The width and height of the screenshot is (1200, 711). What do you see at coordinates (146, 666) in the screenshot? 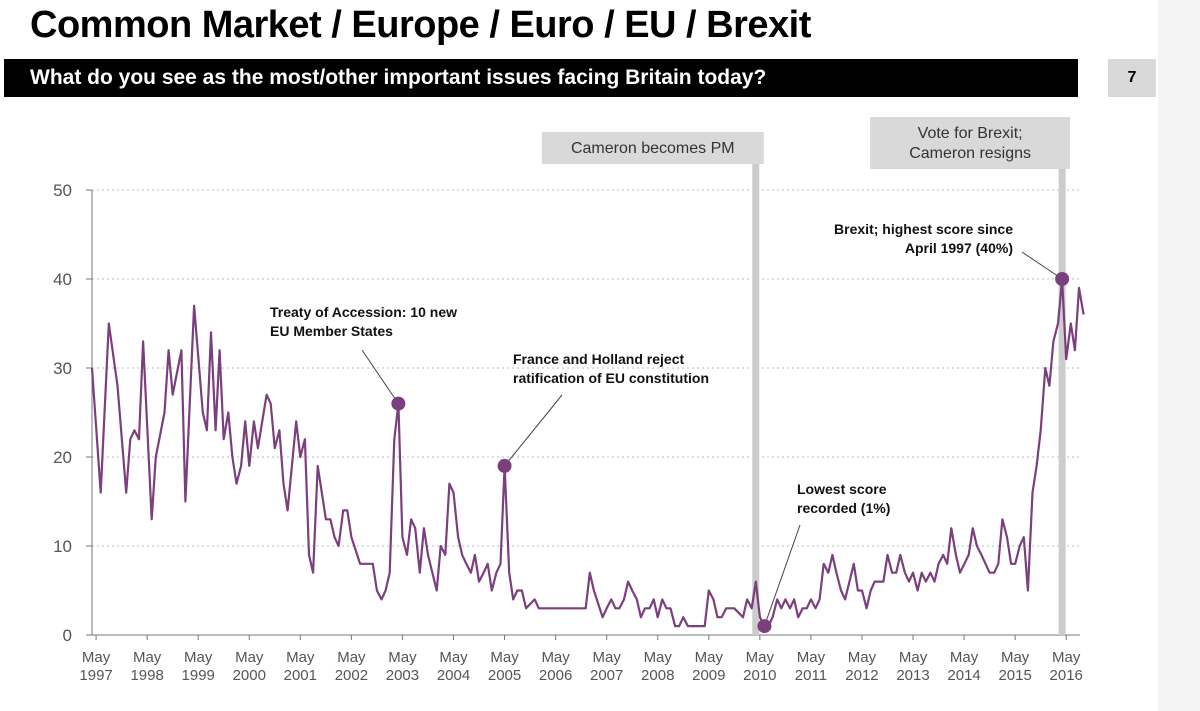
I see `x-tick-label: May 1998` at bounding box center [146, 666].